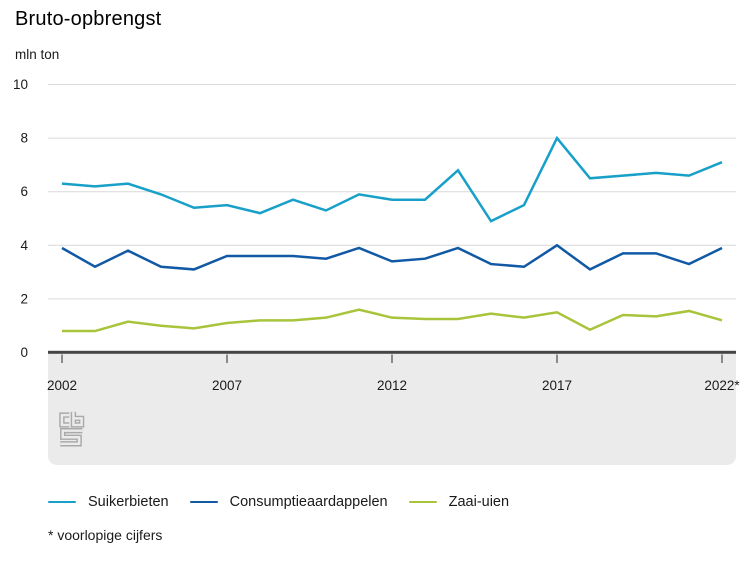  Describe the element at coordinates (392, 257) in the screenshot. I see `series-line-consumptieaardappelen` at that location.